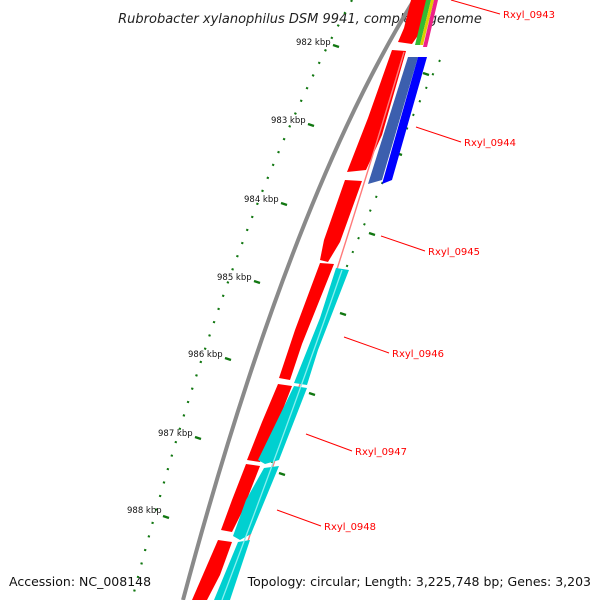 This screenshot has height=600, width=600. I want to click on gene-next, so click(212, 570).